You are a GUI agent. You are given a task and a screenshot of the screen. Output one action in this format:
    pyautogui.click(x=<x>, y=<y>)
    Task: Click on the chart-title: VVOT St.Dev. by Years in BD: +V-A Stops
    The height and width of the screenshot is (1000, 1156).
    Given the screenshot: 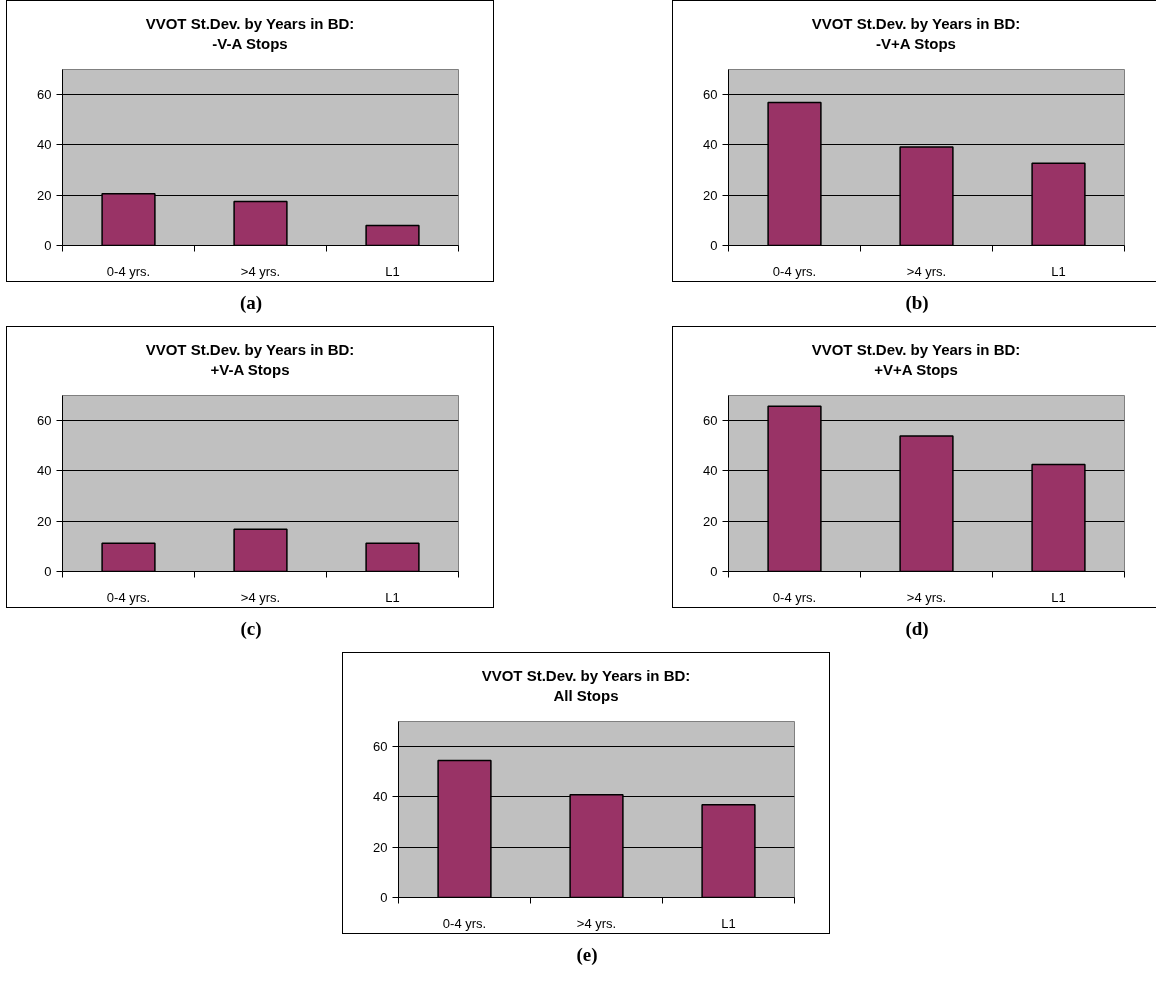 What is the action you would take?
    pyautogui.click(x=250, y=360)
    